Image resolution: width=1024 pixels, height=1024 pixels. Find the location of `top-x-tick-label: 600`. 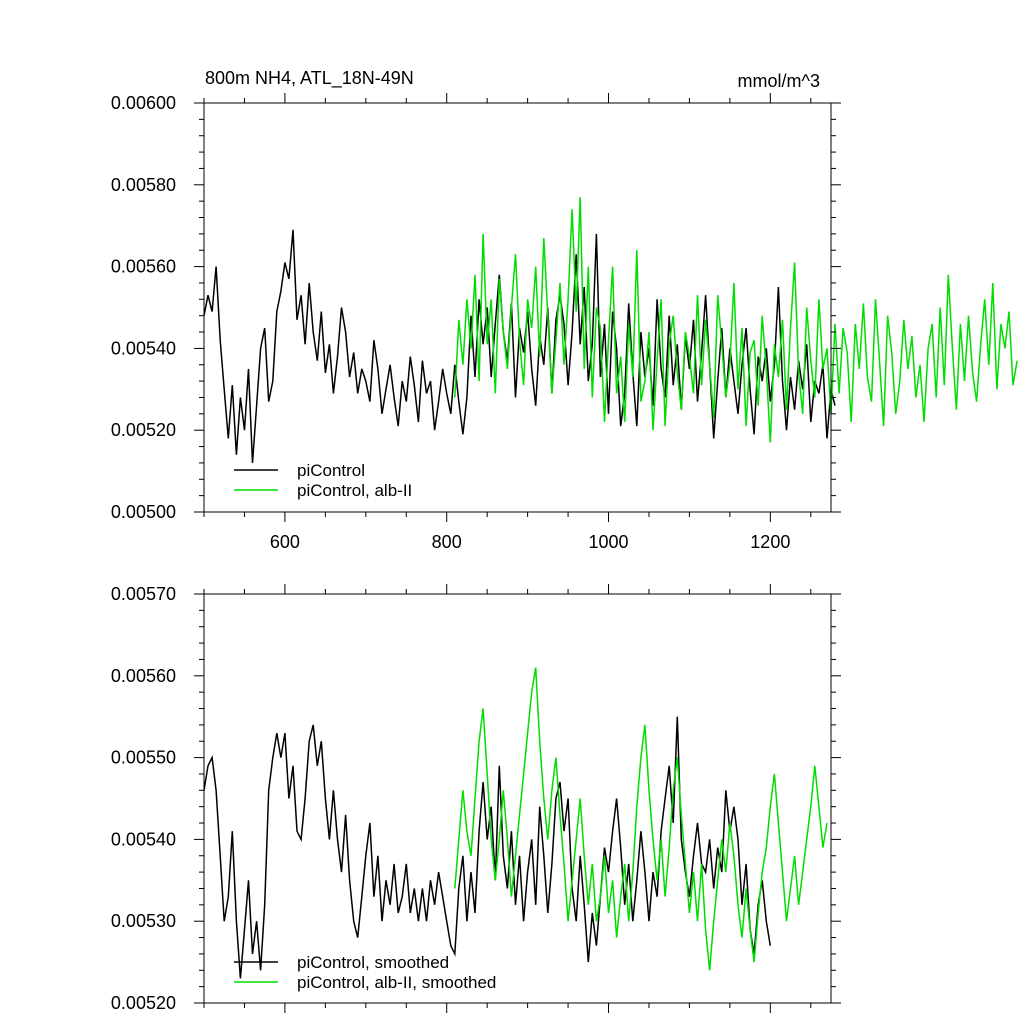

top-x-tick-label: 600 is located at coordinates (285, 542).